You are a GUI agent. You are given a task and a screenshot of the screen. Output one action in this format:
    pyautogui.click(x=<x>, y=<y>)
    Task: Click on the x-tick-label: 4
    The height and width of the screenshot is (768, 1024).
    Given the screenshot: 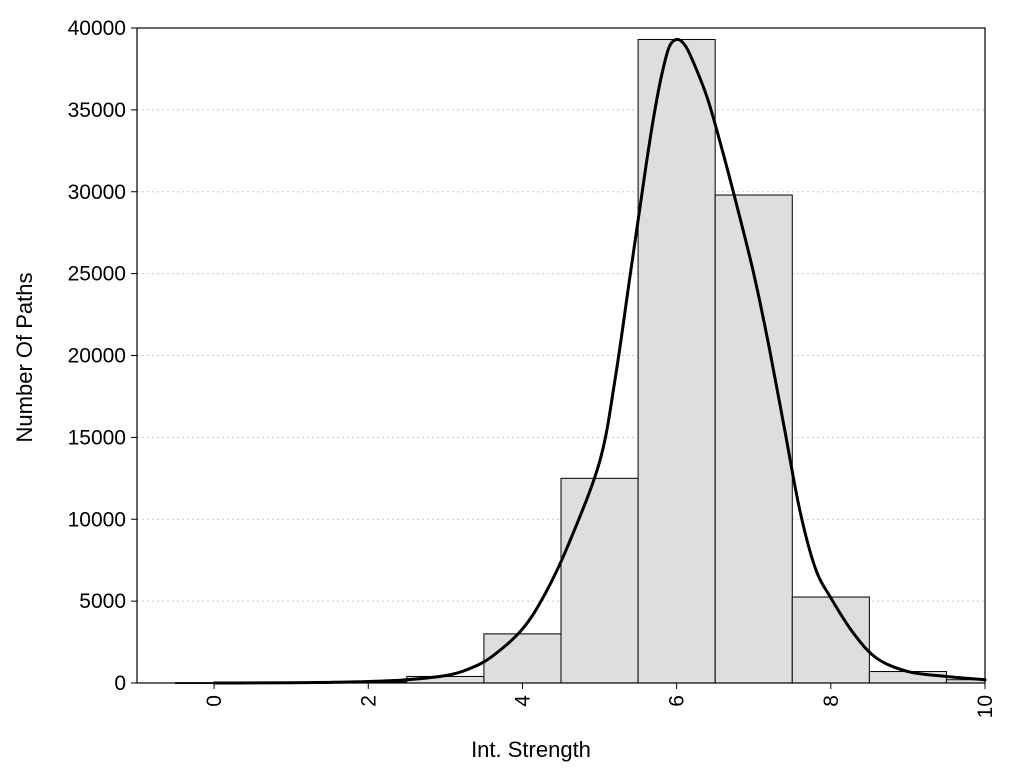 What is the action you would take?
    pyautogui.click(x=522, y=701)
    